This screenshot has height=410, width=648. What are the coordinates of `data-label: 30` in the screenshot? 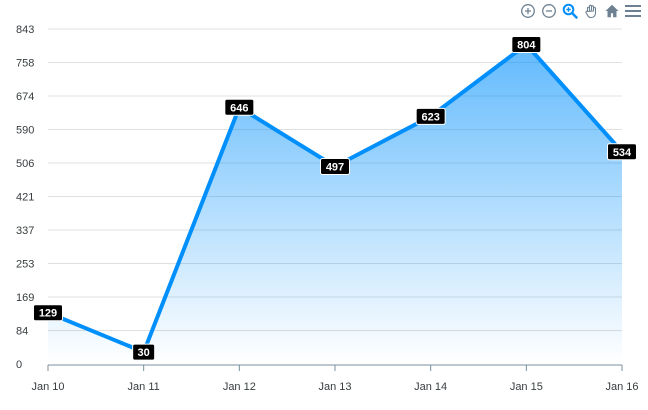 It's located at (144, 352).